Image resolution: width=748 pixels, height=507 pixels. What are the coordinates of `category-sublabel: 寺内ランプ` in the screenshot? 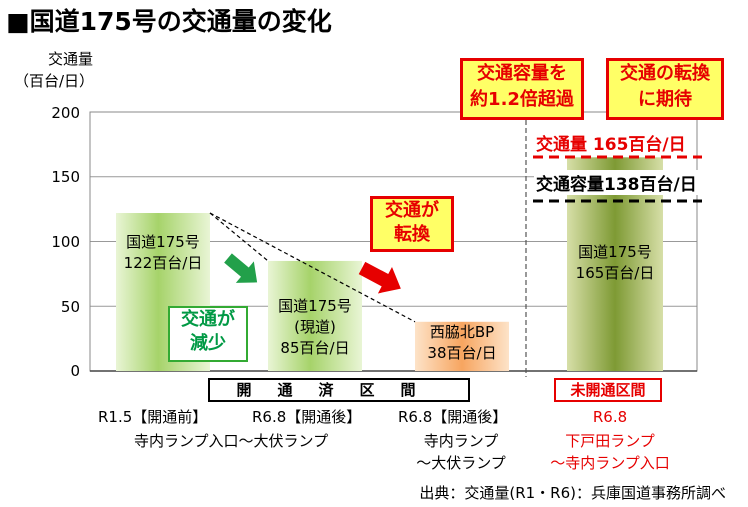 It's located at (461, 441).